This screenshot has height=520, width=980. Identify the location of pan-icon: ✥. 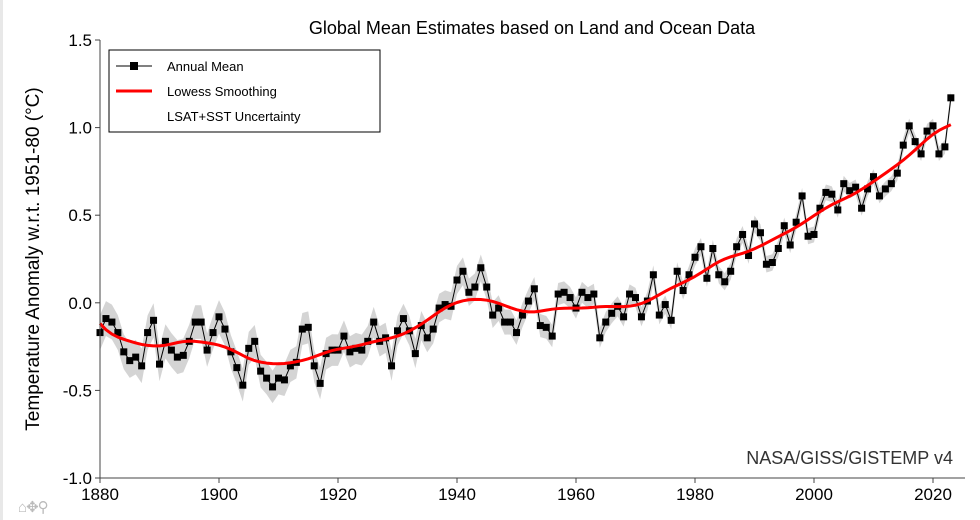
(32, 507).